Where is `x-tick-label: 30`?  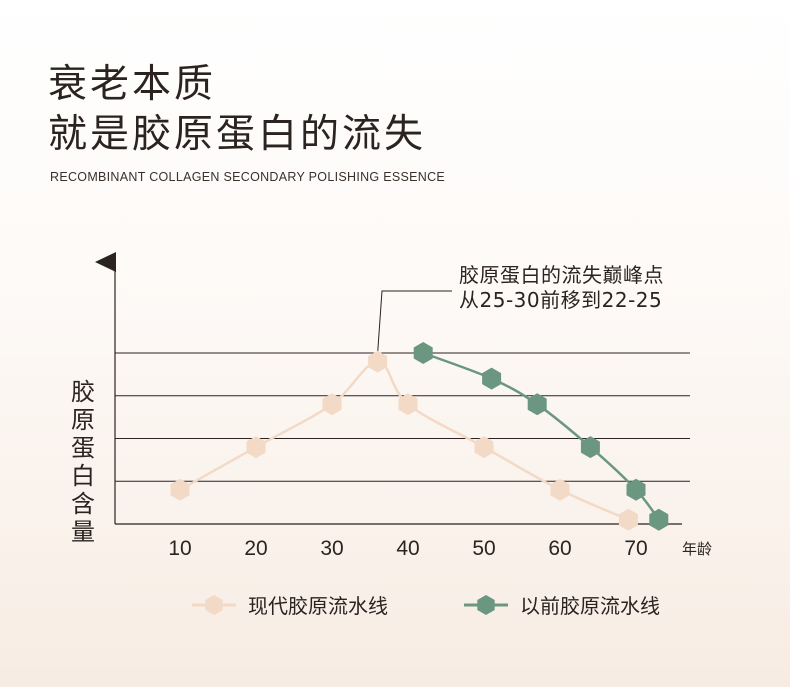 x-tick-label: 30 is located at coordinates (331, 548).